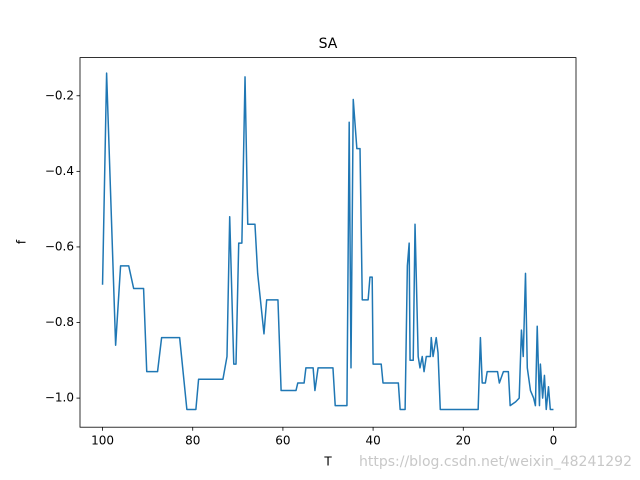 Image resolution: width=640 pixels, height=480 pixels. Describe the element at coordinates (59, 95) in the screenshot. I see `y-tick-label: −0.2` at that location.